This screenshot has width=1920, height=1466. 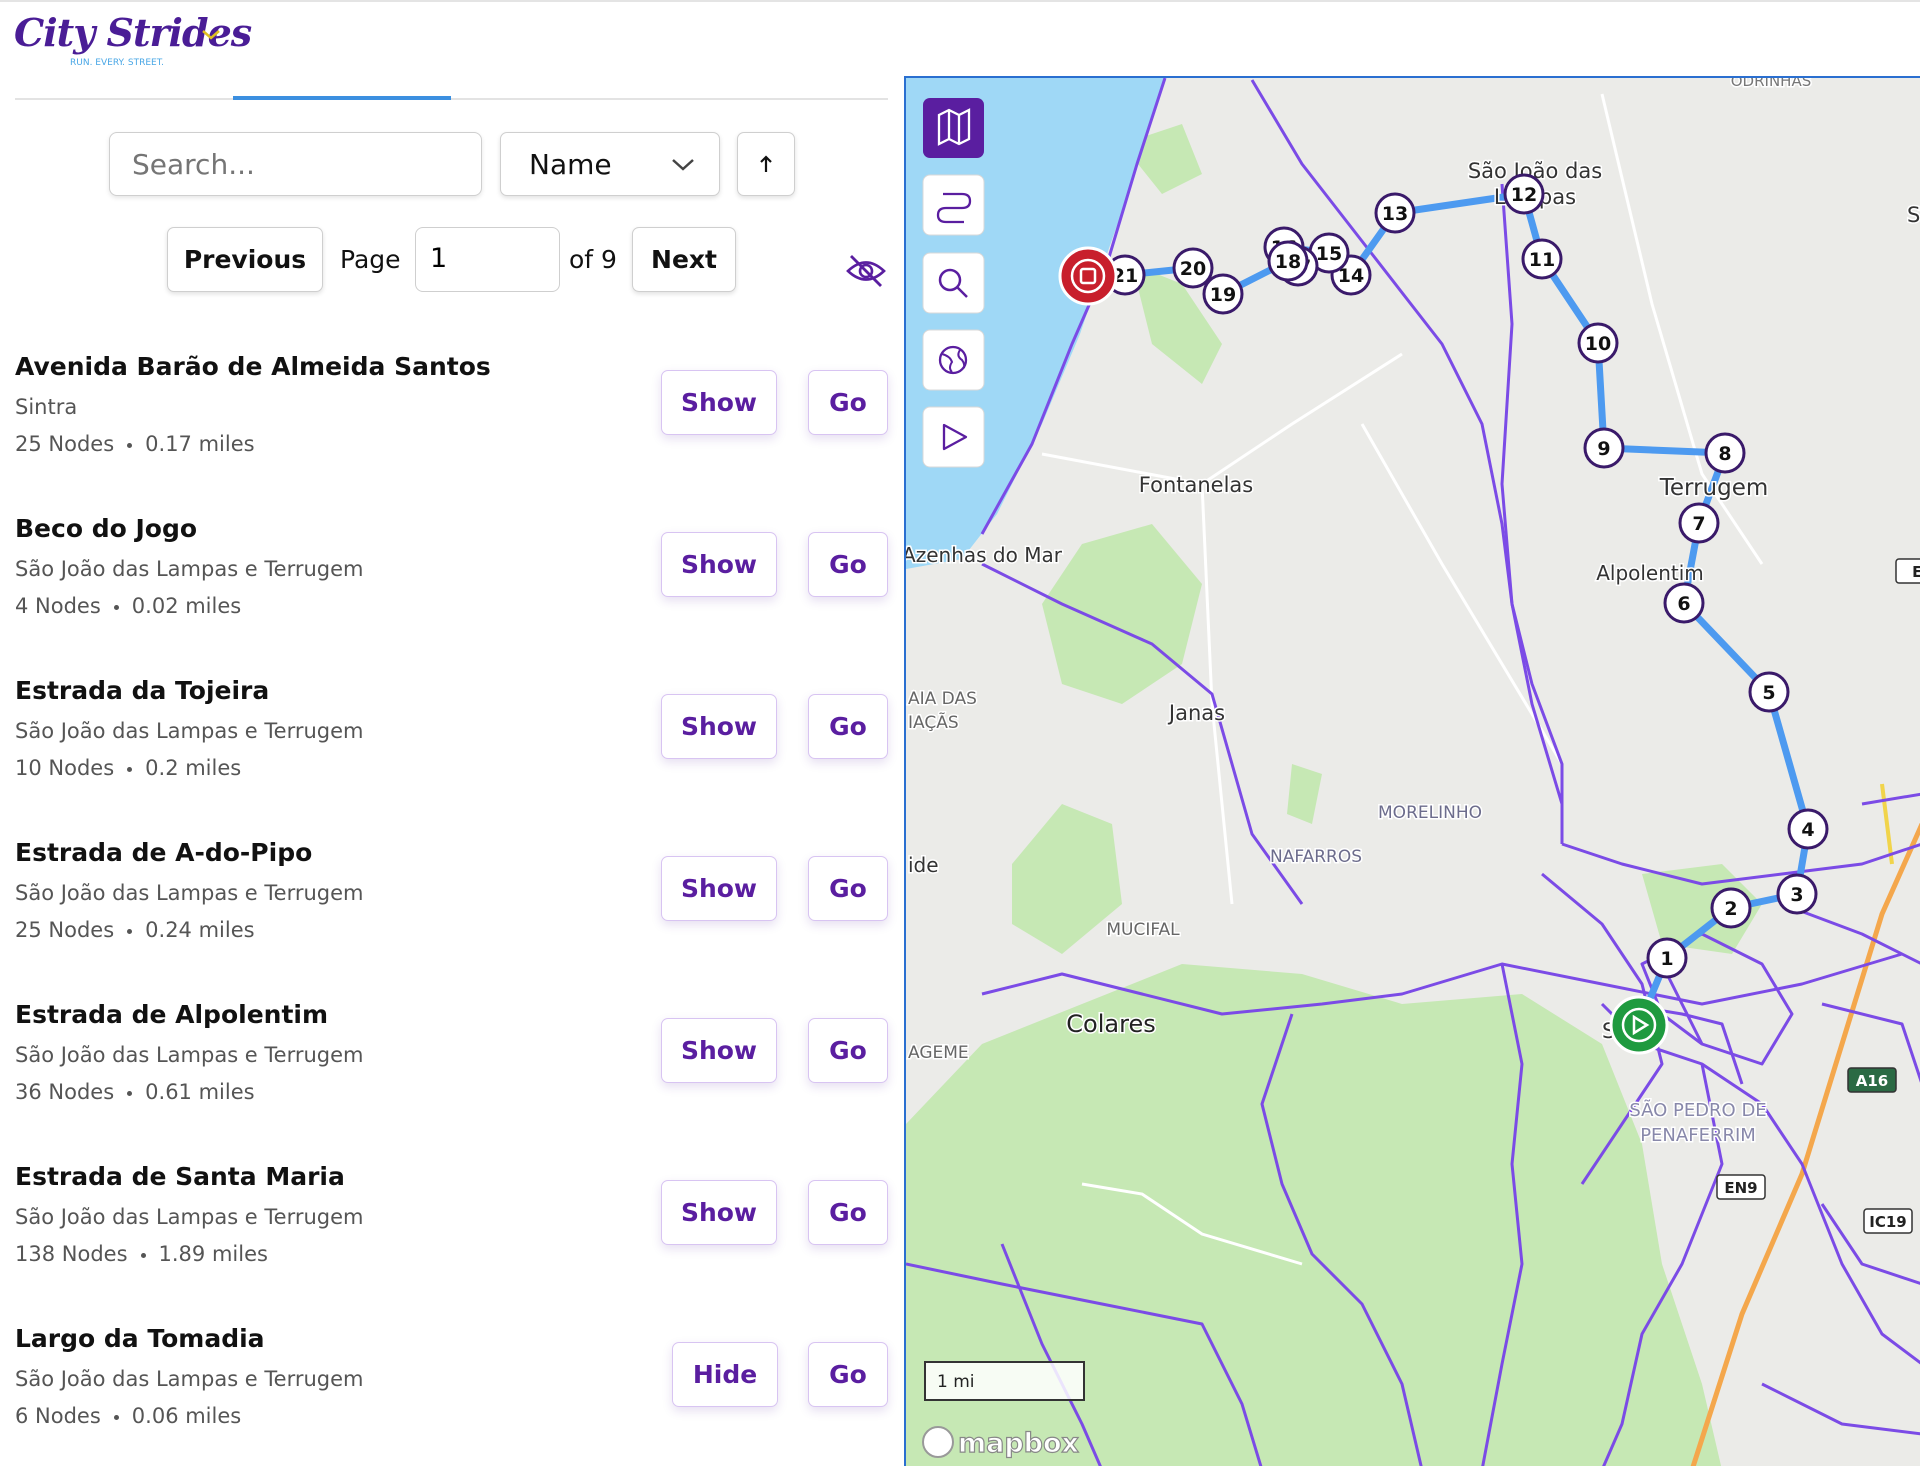 I want to click on tab-active, so click(x=342, y=98).